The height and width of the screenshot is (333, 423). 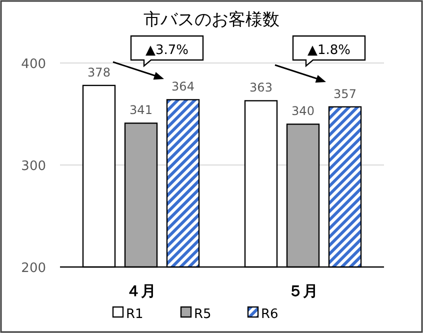 What do you see at coordinates (141, 291) in the screenshot?
I see `x-tick-label: ４月` at bounding box center [141, 291].